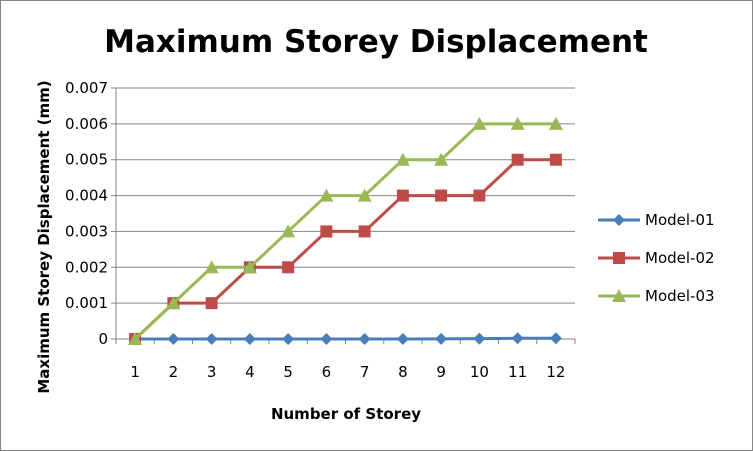 Image resolution: width=753 pixels, height=451 pixels. What do you see at coordinates (212, 372) in the screenshot?
I see `x-tick-label: 3` at bounding box center [212, 372].